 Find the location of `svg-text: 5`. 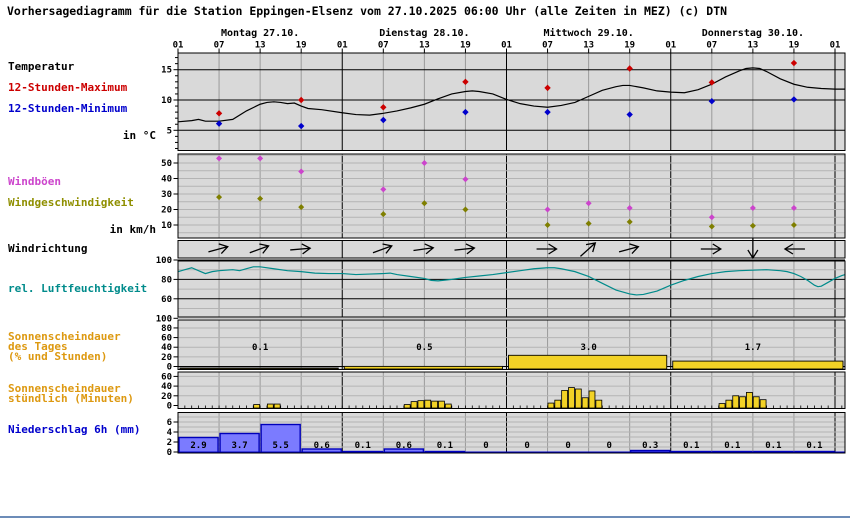

svg-text: 5 is located at coordinates (169, 131).